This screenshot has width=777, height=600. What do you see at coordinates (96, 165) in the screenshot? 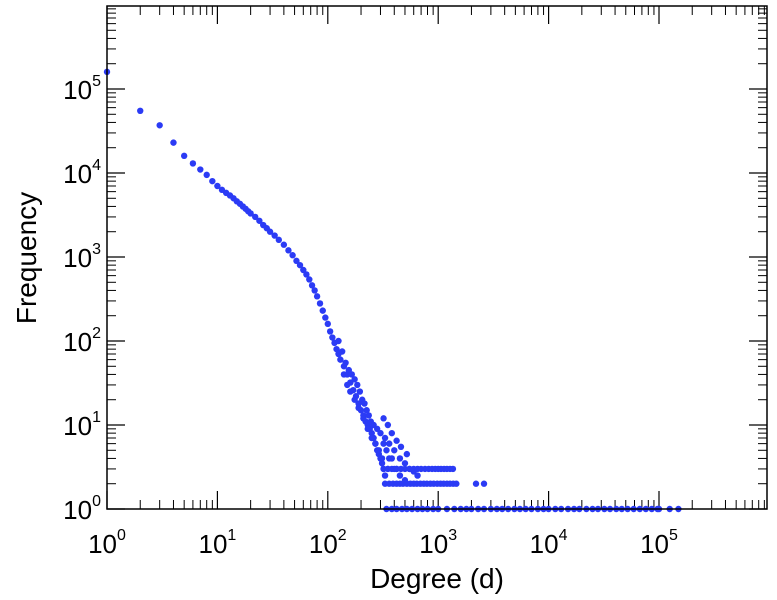
I see `tick-exponent: 4` at bounding box center [96, 165].